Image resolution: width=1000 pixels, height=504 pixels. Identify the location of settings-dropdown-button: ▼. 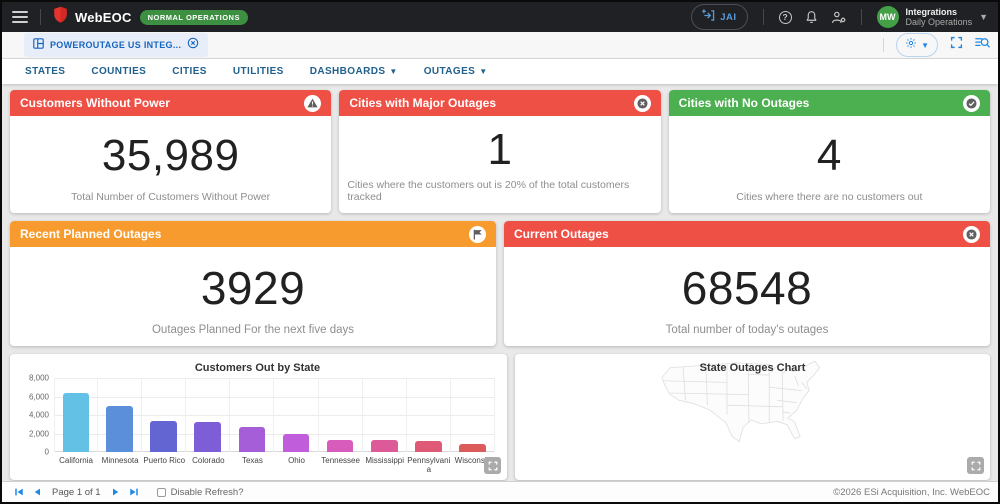
(917, 45).